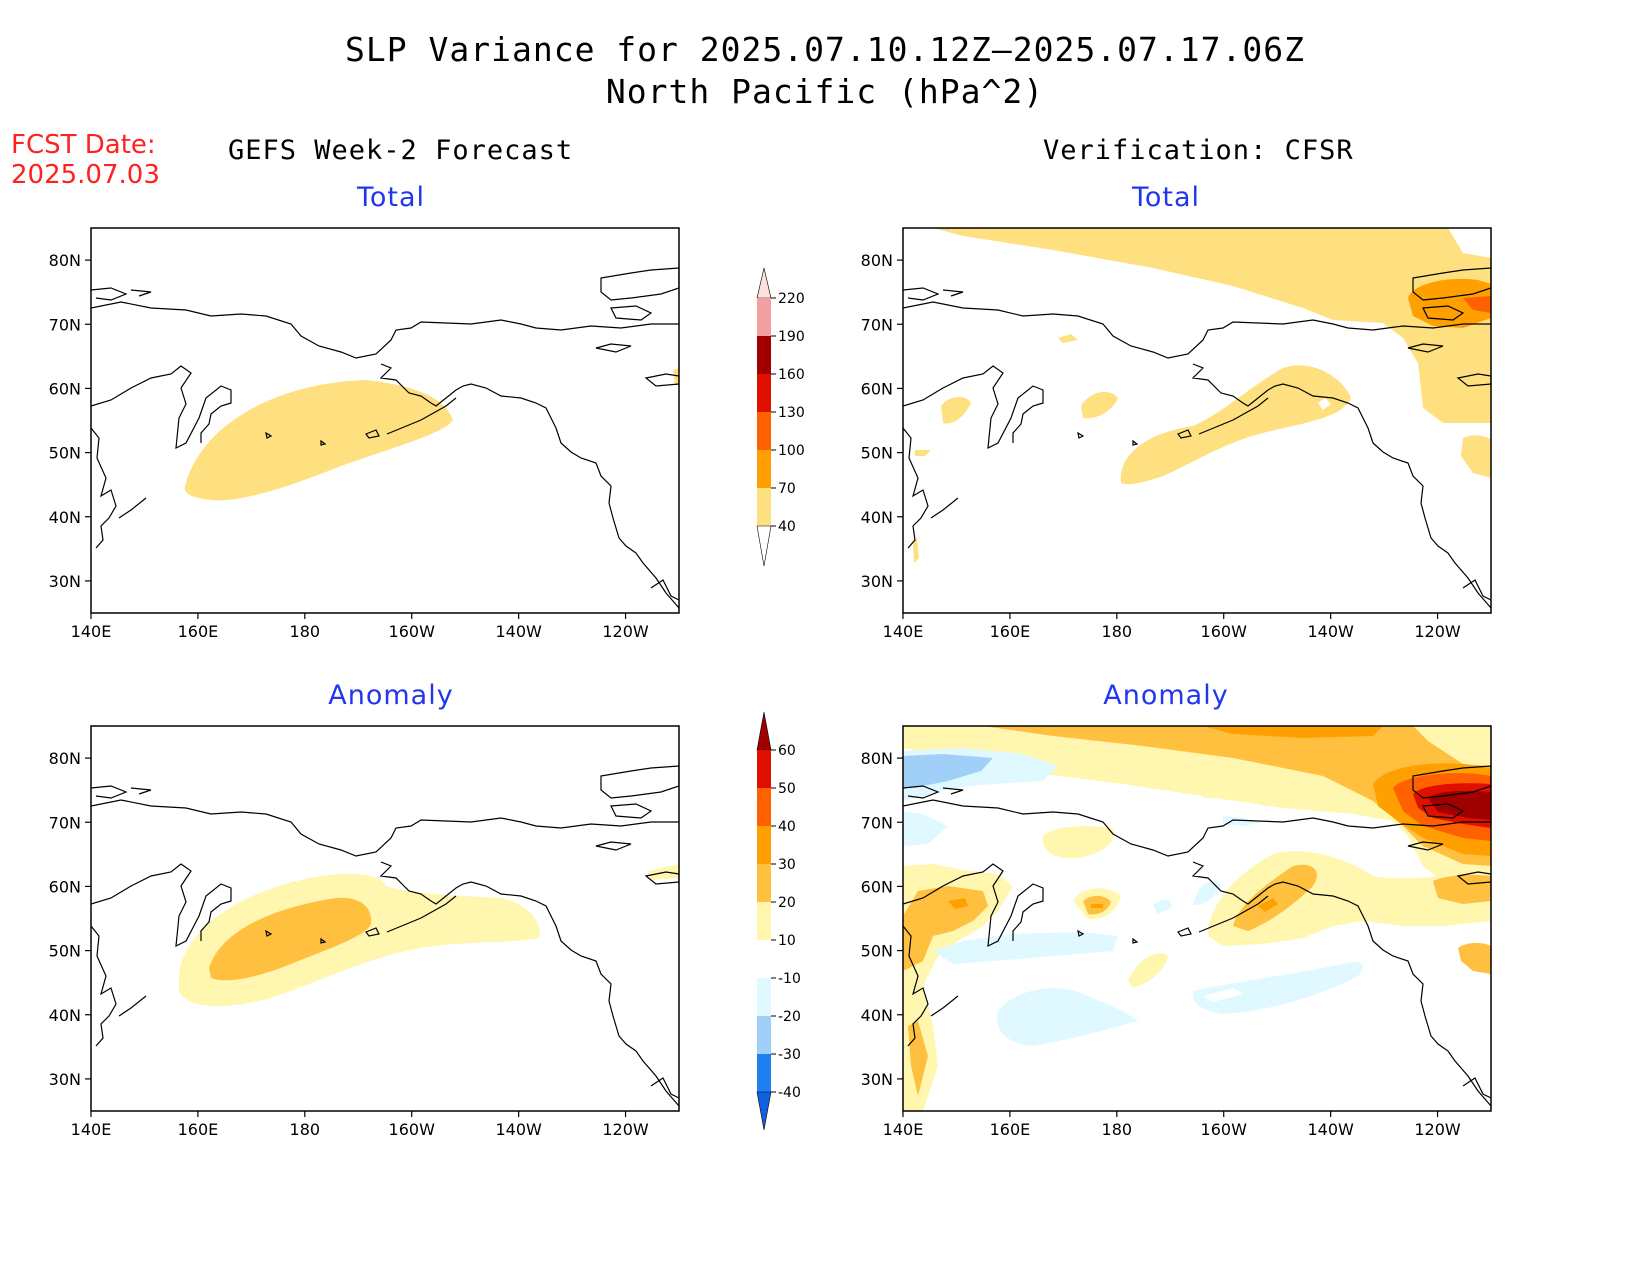 This screenshot has width=1650, height=1275. What do you see at coordinates (1198, 150) in the screenshot?
I see `column-title-verification: Verification: CFSR` at bounding box center [1198, 150].